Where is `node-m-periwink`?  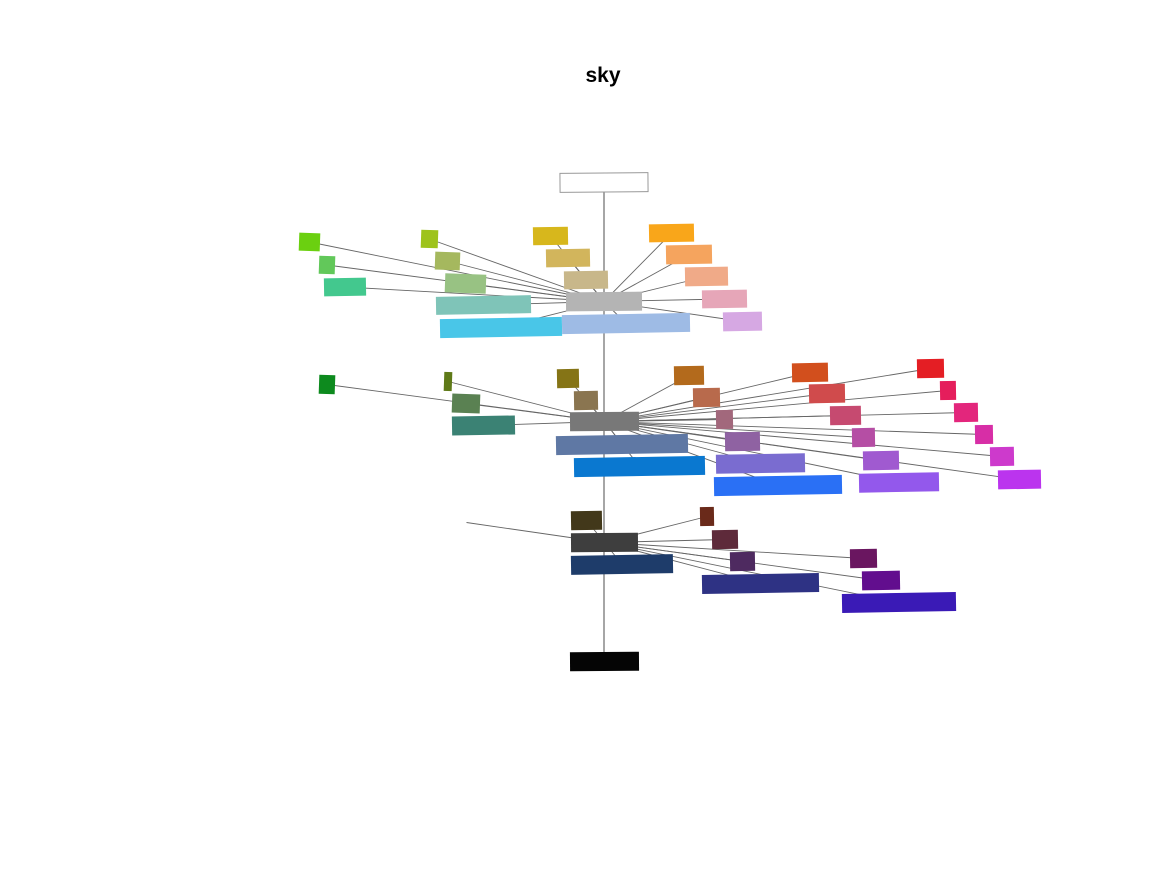
node-m-periwink is located at coordinates (760, 463).